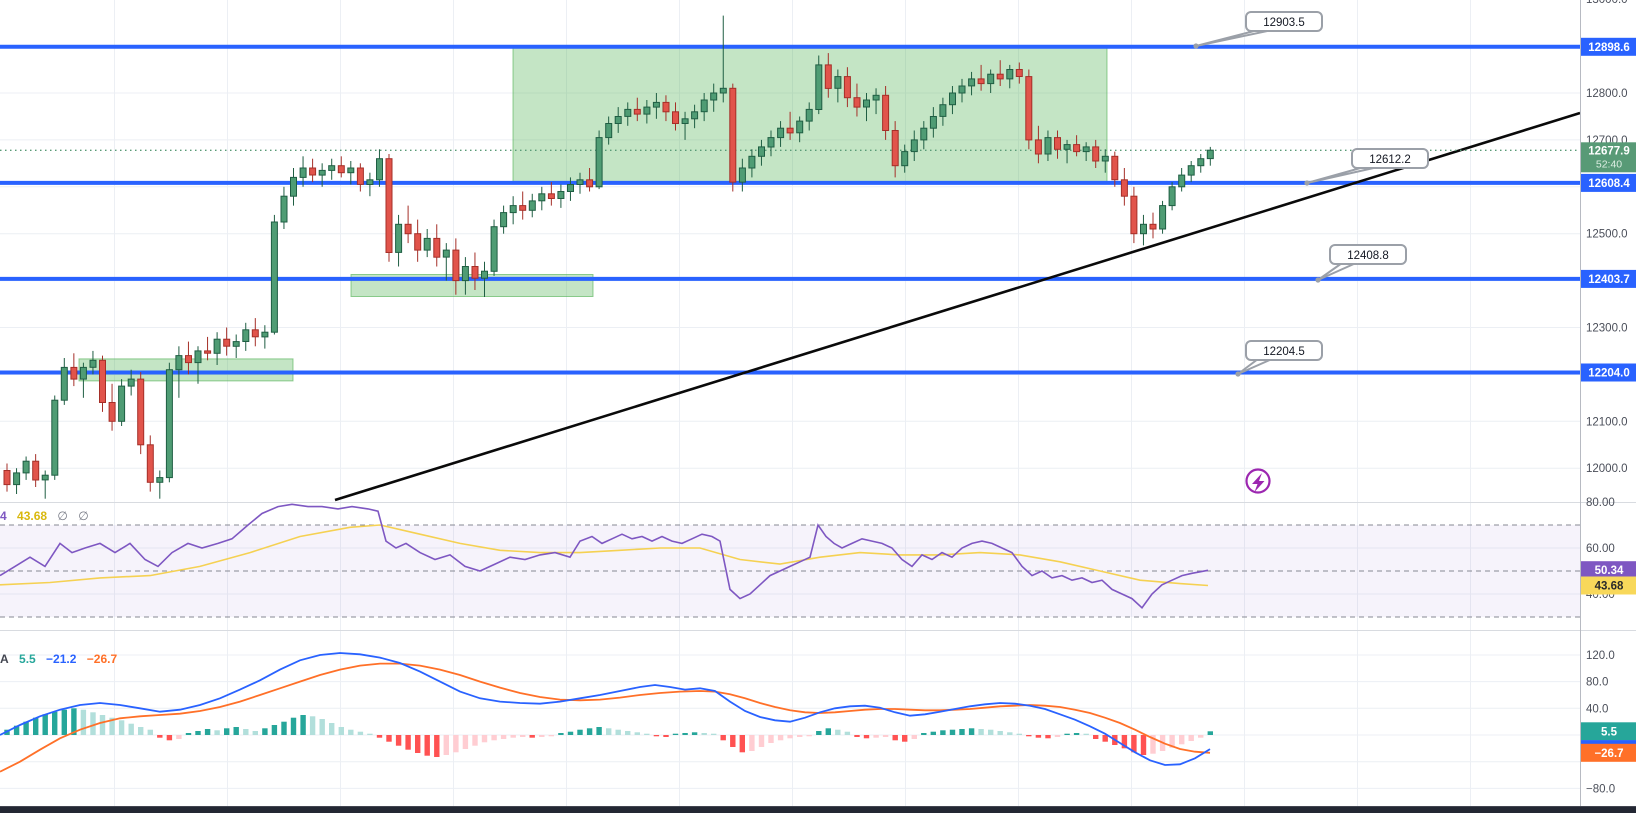  I want to click on callout-12408.8: 12408.8, so click(1361, 263).